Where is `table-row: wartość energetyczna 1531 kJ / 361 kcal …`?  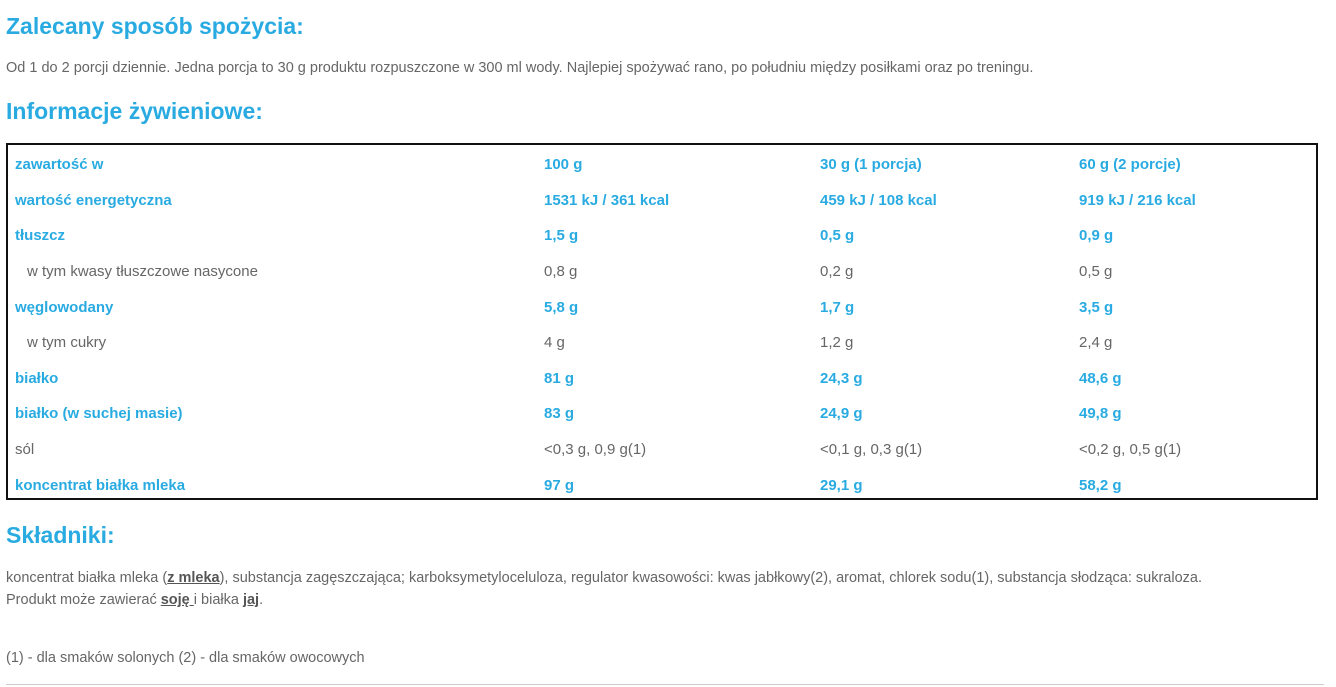
table-row: wartość energetyczna 1531 kJ / 361 kcal … is located at coordinates (662, 201).